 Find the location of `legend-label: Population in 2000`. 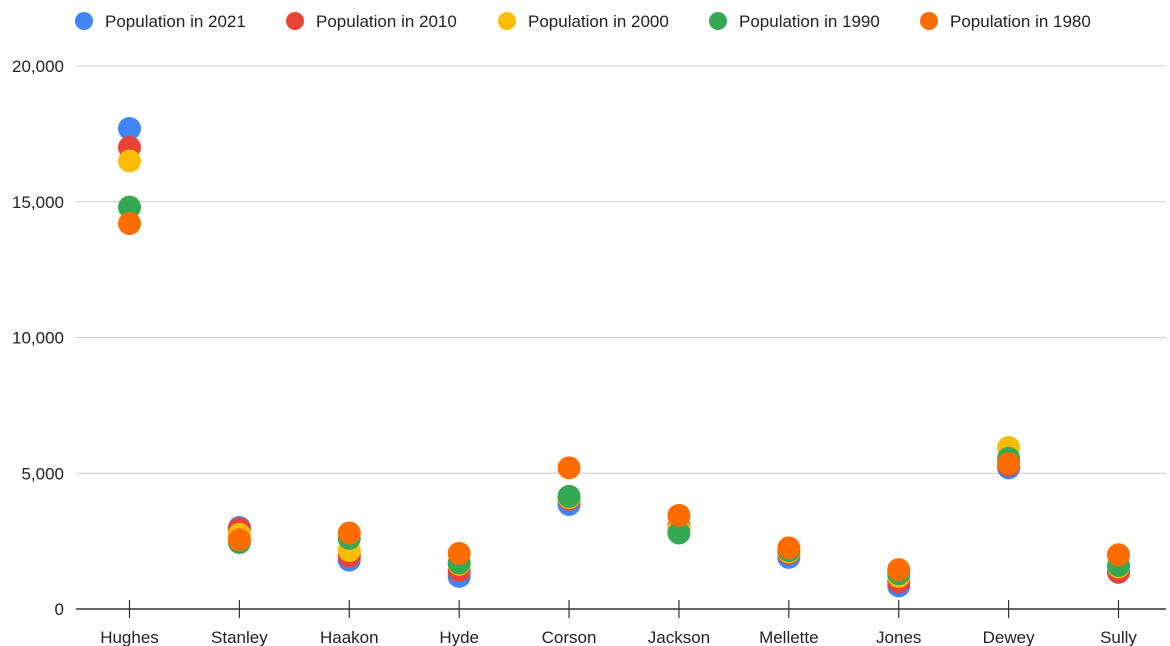

legend-label: Population in 2000 is located at coordinates (598, 21).